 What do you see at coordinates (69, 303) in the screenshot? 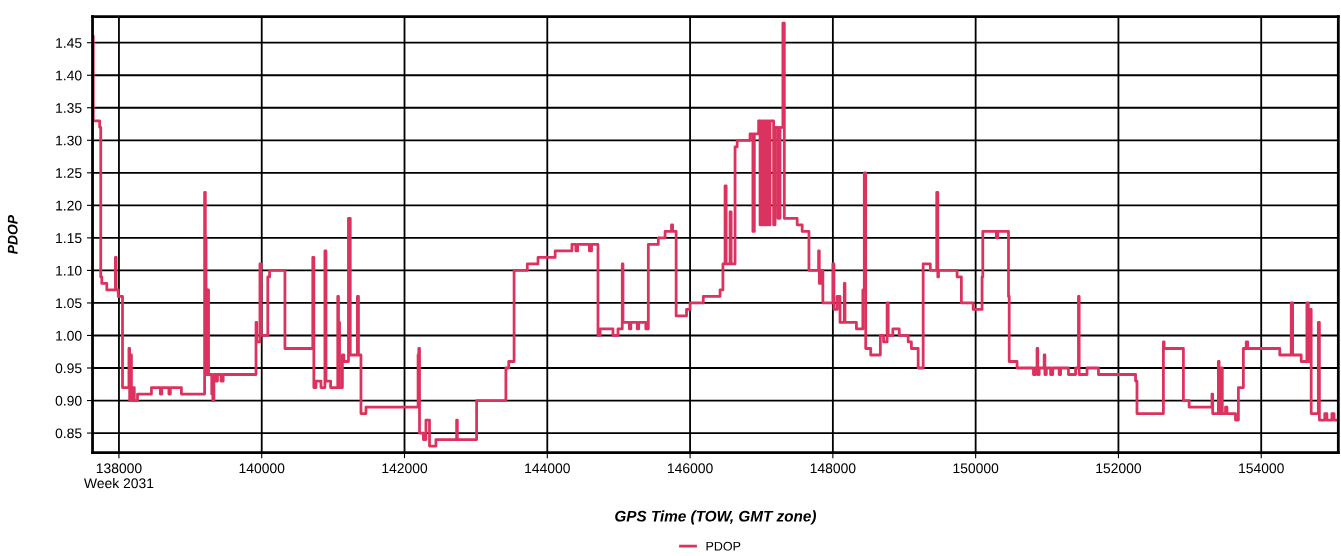
I see `y-tick-label: 1.05` at bounding box center [69, 303].